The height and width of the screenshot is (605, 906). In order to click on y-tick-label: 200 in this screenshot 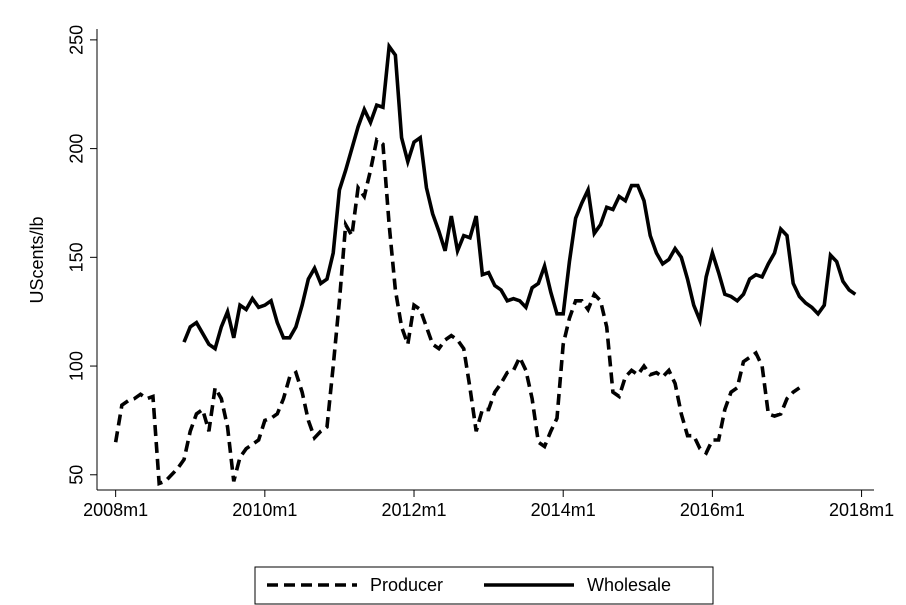, I will do `click(77, 149)`.